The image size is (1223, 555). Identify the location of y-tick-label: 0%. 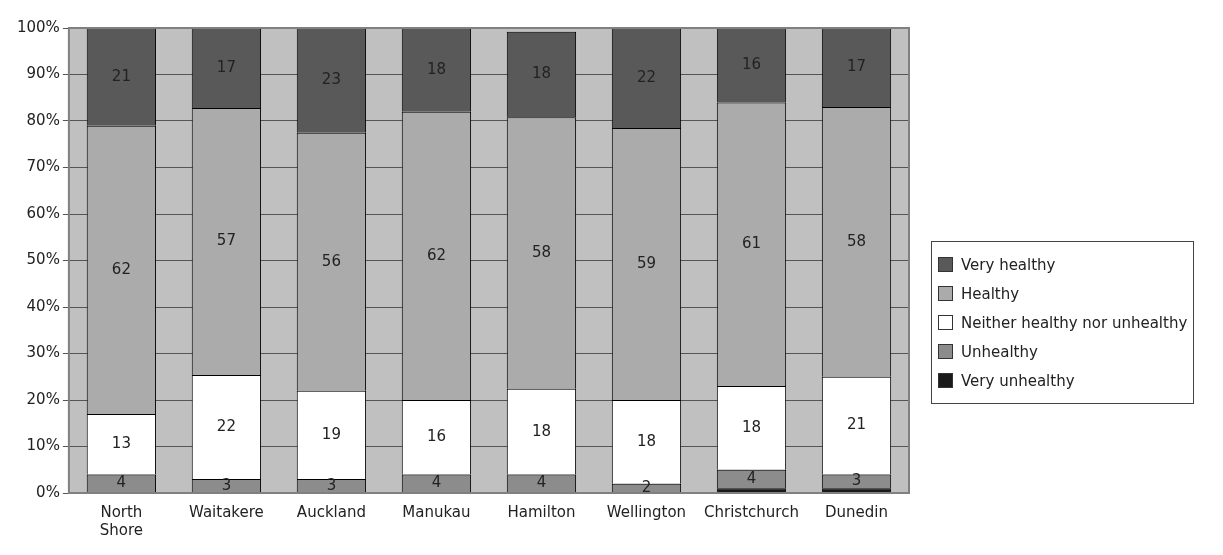
(48, 491).